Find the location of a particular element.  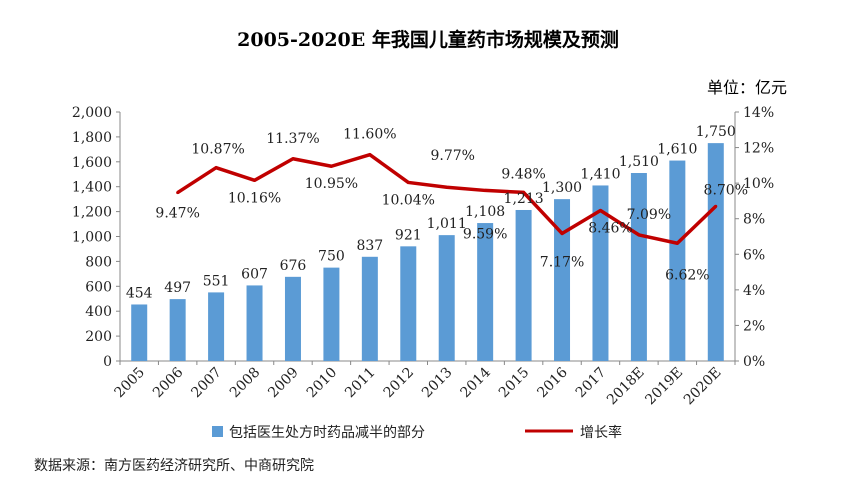

growth-value-label: 8.46% is located at coordinates (610, 229).